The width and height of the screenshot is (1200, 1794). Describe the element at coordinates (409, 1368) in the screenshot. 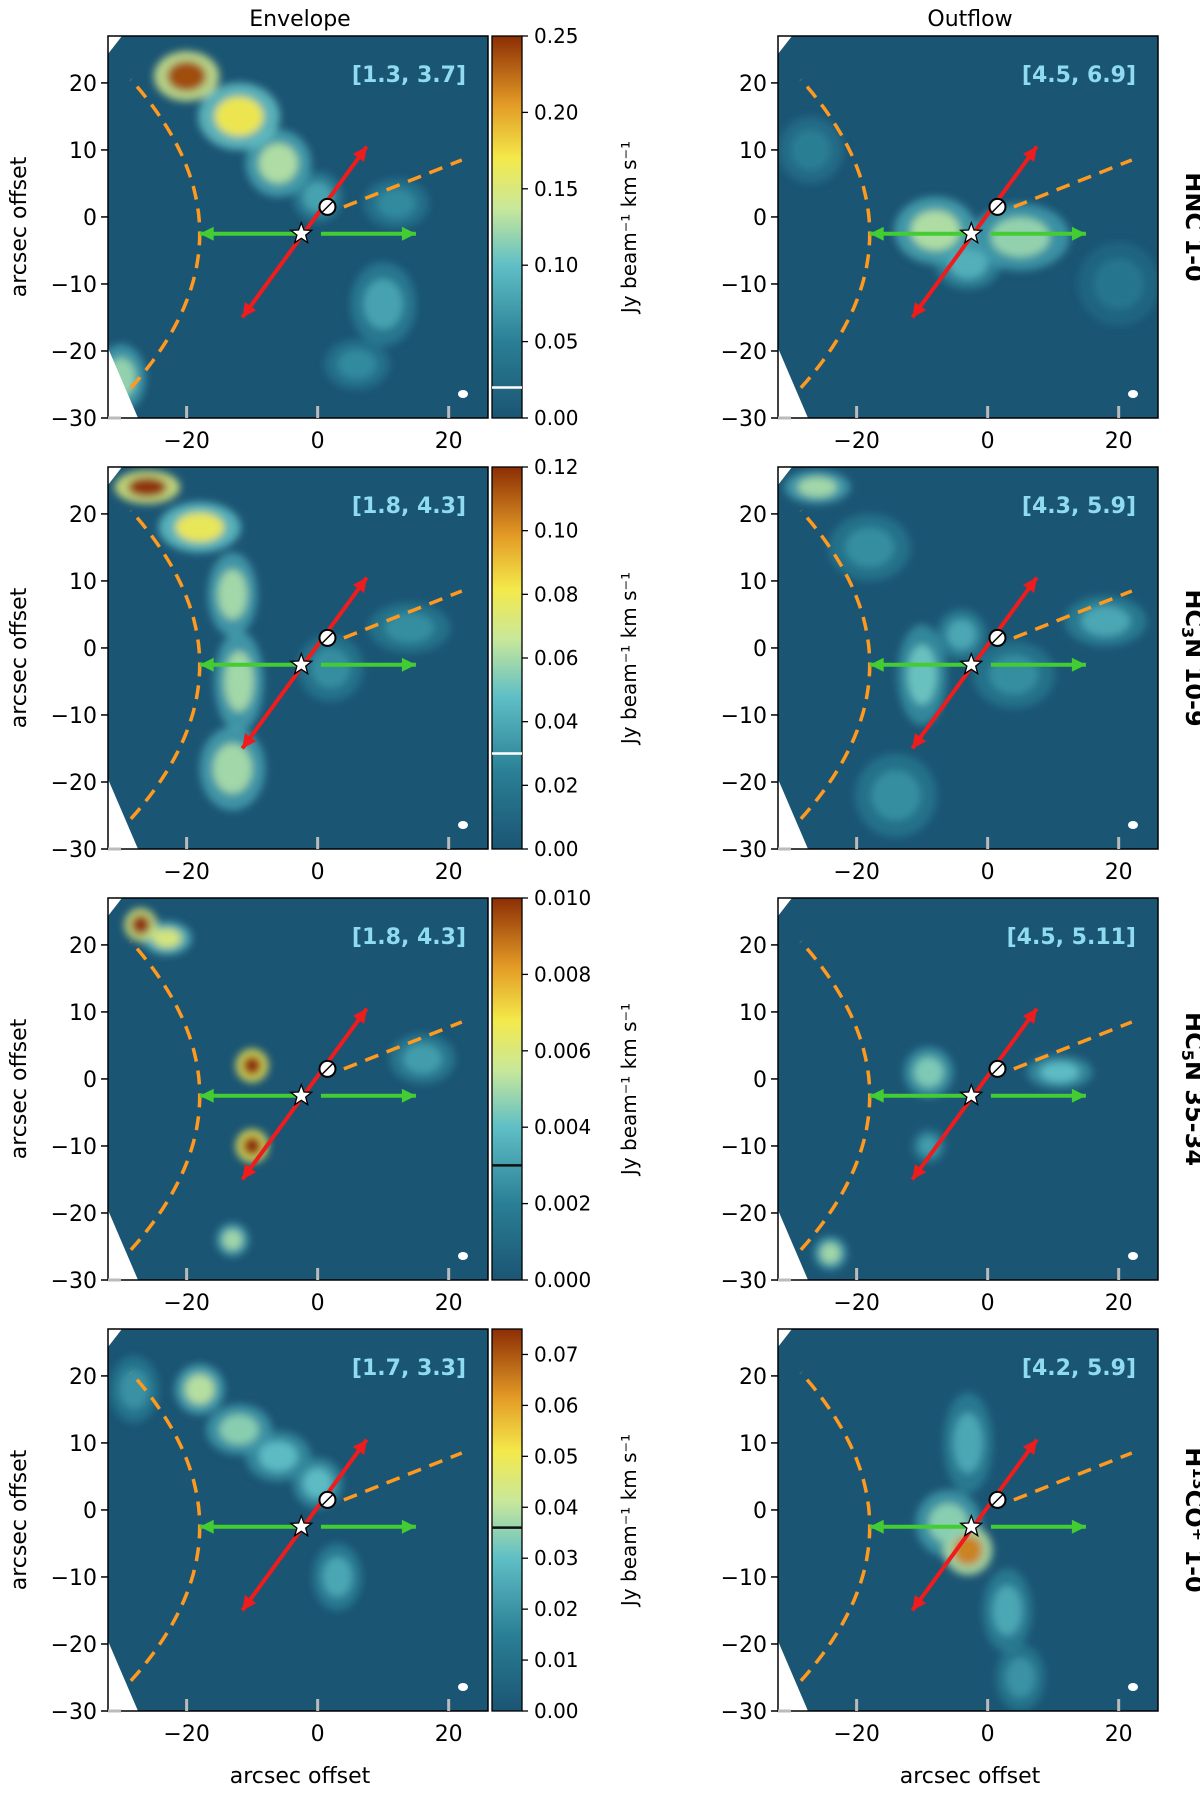

I see `velocity-range-label: [1.7, 3.3]` at that location.